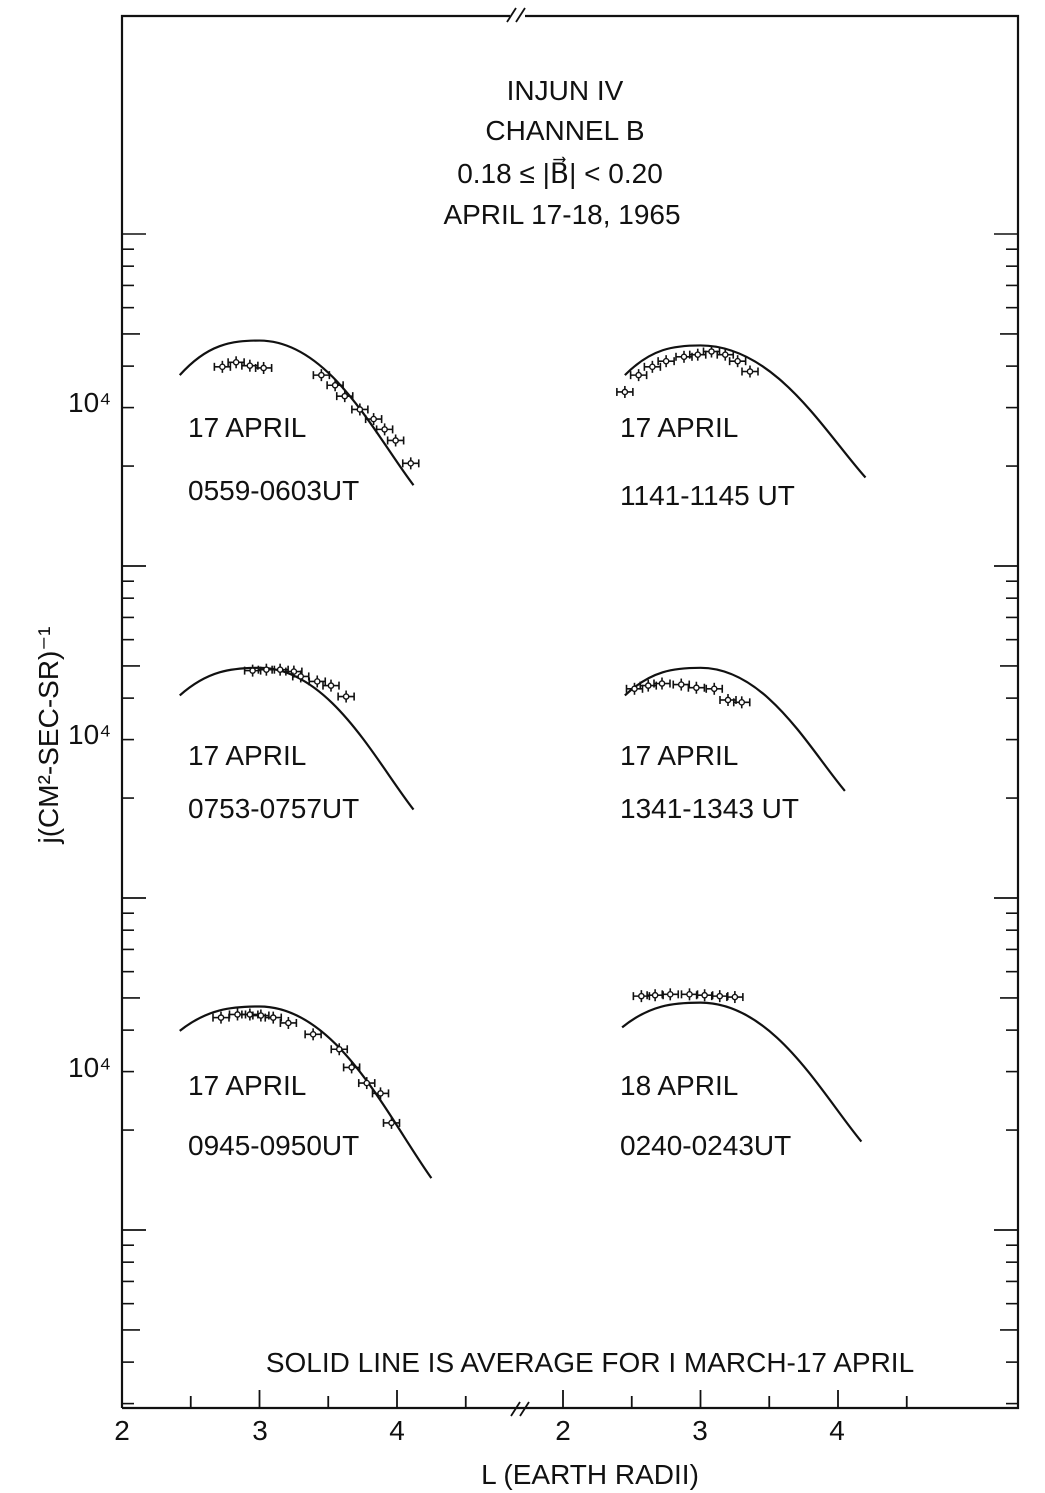 This screenshot has width=1045, height=1493. Describe the element at coordinates (679, 427) in the screenshot. I see `panel-2-date: 17 APRIL` at that location.